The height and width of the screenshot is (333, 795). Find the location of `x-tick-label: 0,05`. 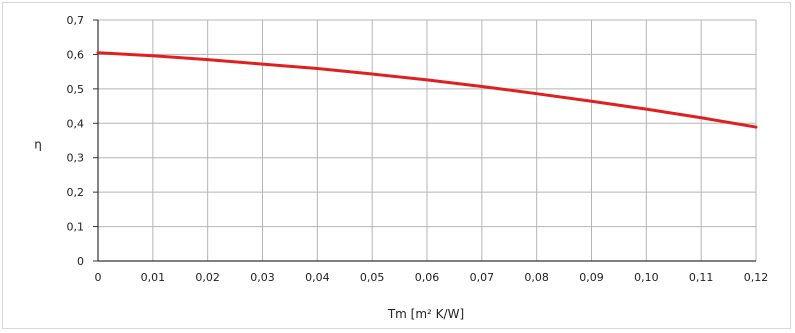

x-tick-label: 0,05 is located at coordinates (372, 277).